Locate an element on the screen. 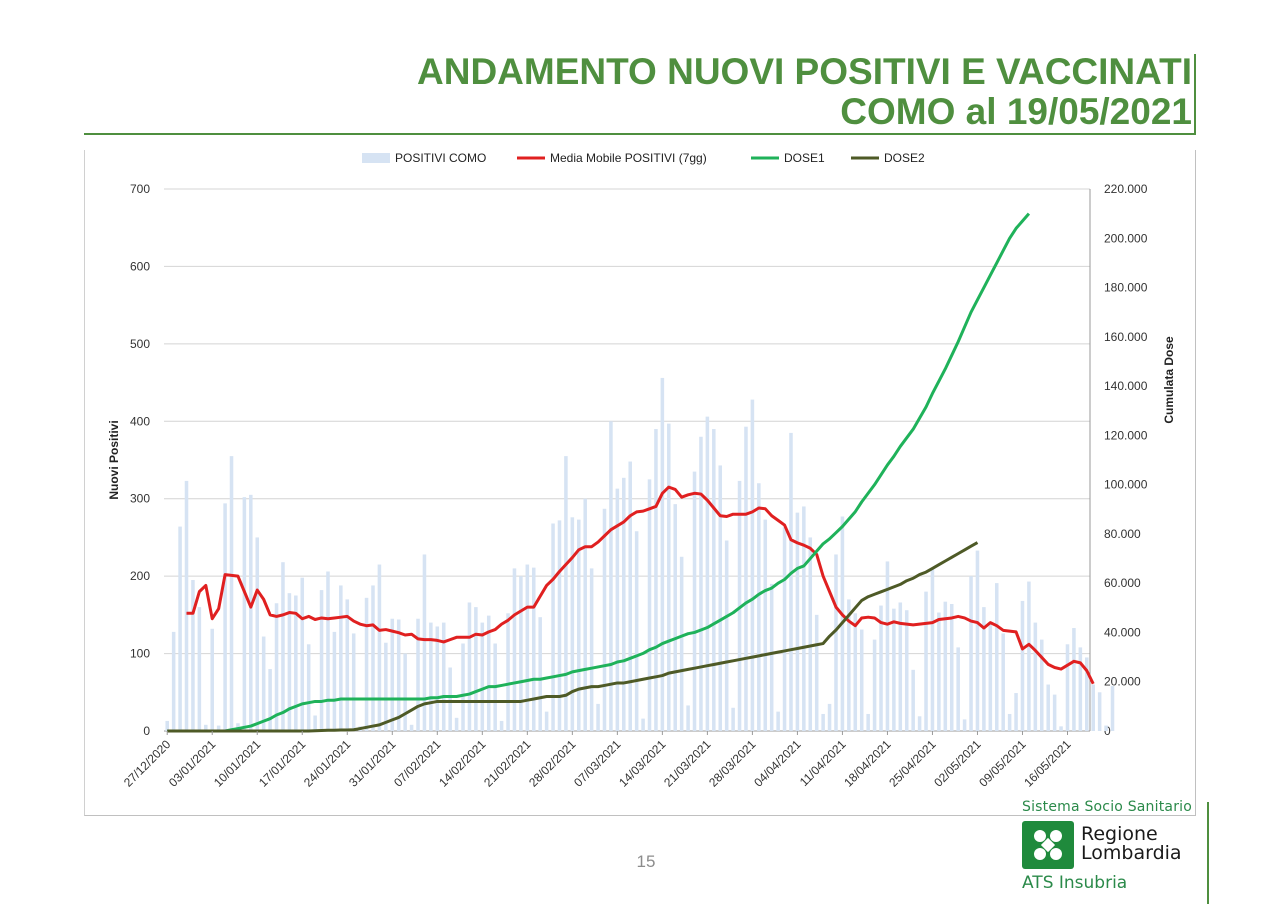 The width and height of the screenshot is (1280, 904). brand-region-name: Regione Lombardia is located at coordinates (1131, 844).